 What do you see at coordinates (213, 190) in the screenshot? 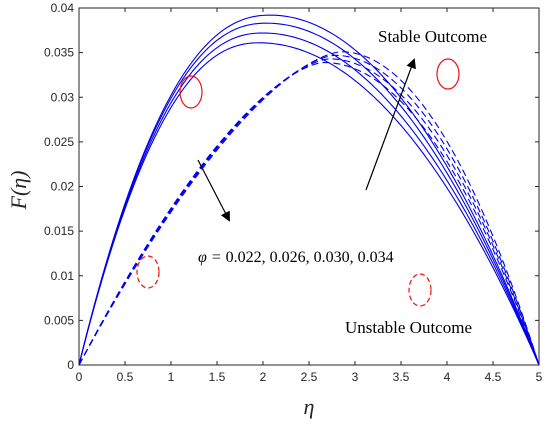
I see `unstable-trend-arrow` at bounding box center [213, 190].